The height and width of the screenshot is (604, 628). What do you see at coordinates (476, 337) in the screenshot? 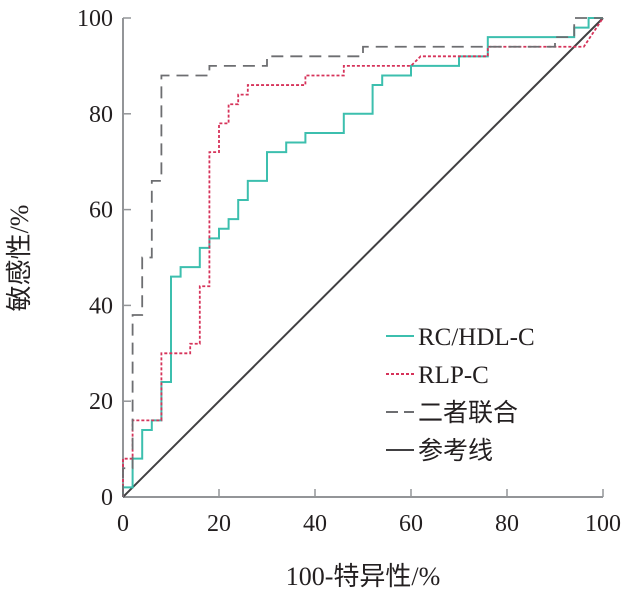
I see `legend-label: RC/HDL-C` at bounding box center [476, 337].